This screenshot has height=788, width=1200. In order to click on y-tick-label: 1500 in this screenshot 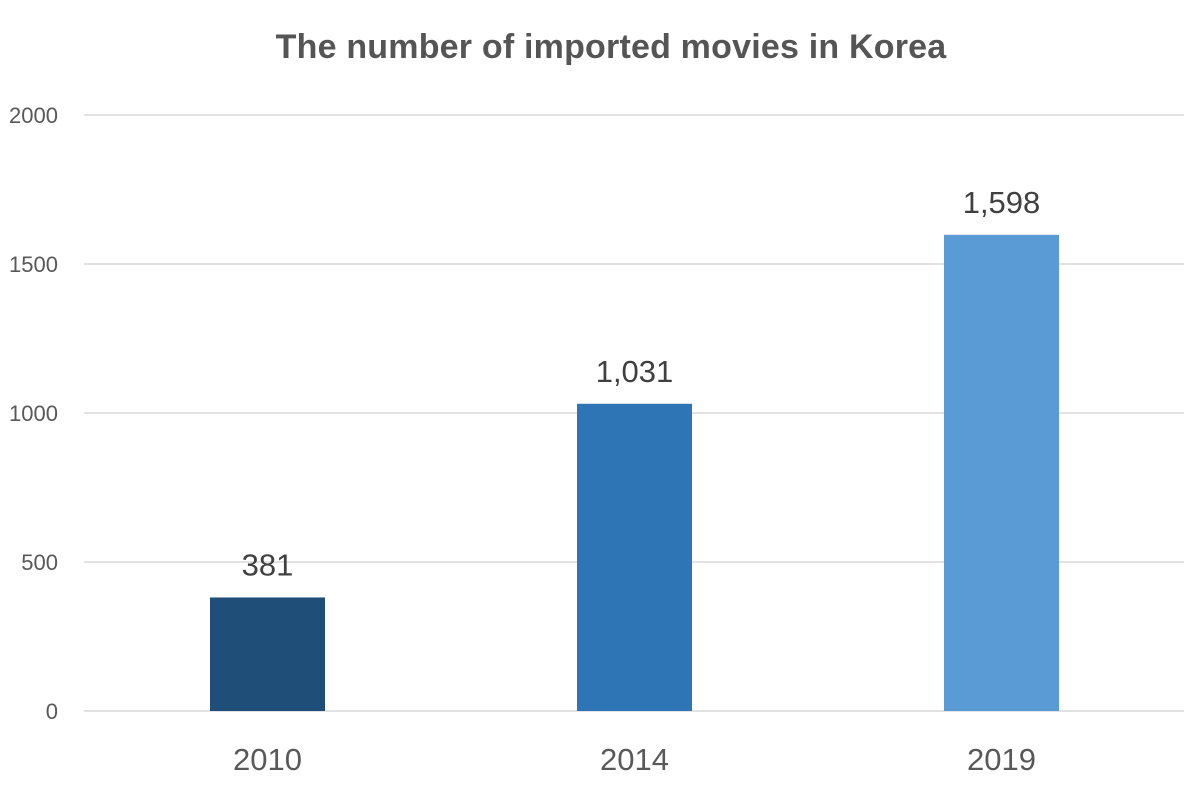, I will do `click(33, 264)`.